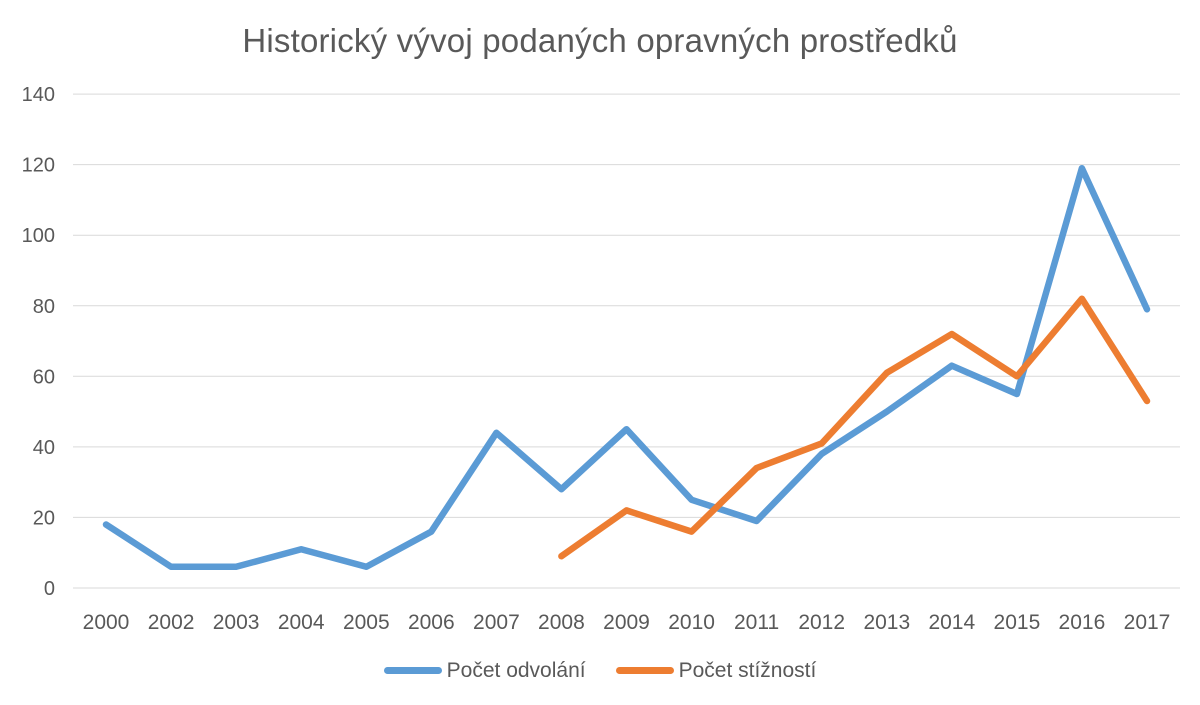 Image resolution: width=1200 pixels, height=705 pixels. What do you see at coordinates (366, 622) in the screenshot?
I see `x-axis-tick-label: 2005` at bounding box center [366, 622].